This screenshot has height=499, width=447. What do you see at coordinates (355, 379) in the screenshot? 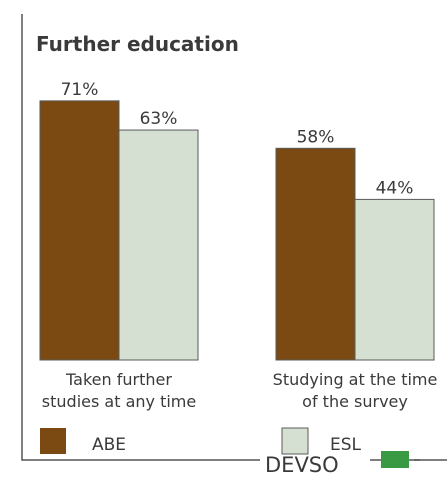
I see `category-label-2-line-1: Studying at the time` at bounding box center [355, 379].